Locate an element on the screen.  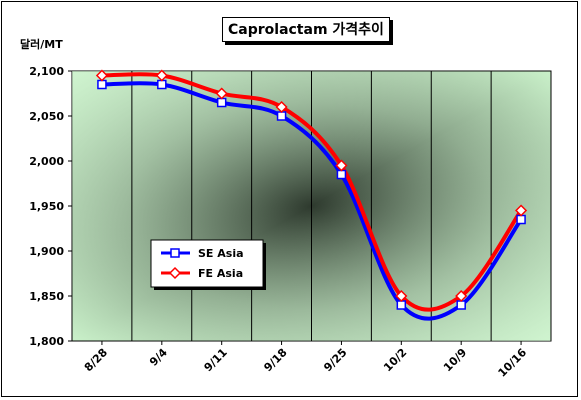
legend-marker-se-asia is located at coordinates (175, 253).